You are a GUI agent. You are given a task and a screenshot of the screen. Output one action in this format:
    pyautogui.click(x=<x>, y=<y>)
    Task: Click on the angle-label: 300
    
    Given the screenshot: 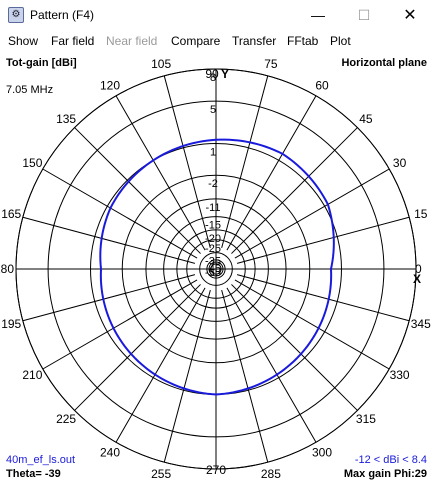 What is the action you would take?
    pyautogui.click(x=322, y=453)
    